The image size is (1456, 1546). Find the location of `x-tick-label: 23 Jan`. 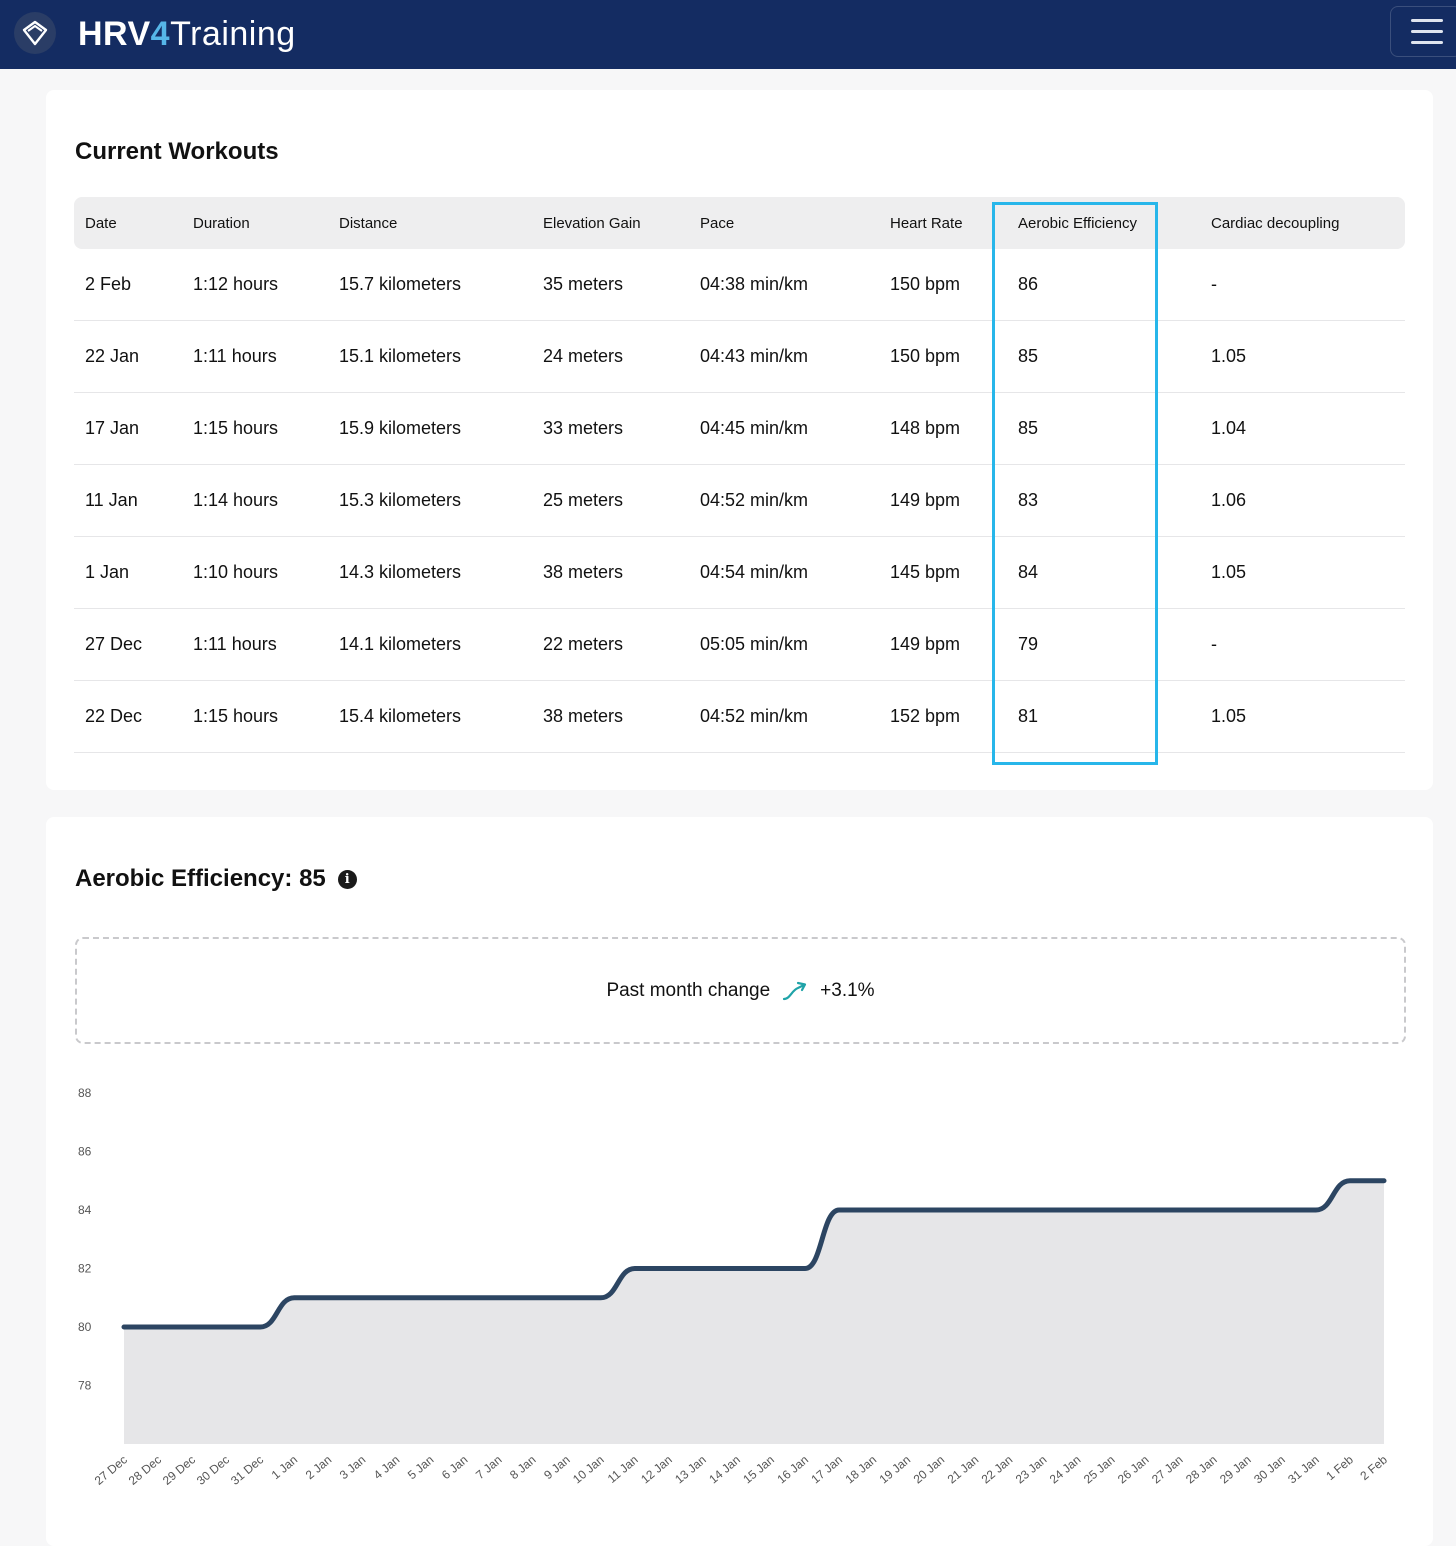

x-tick-label: 23 Jan is located at coordinates (1031, 1470).